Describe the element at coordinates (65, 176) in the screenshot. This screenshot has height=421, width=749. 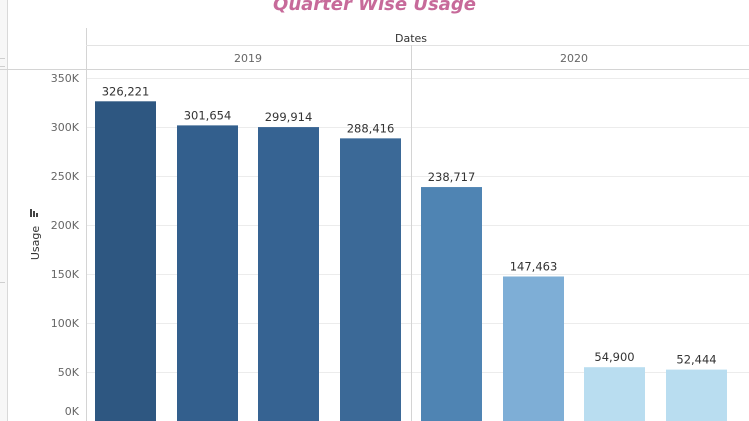
I see `y-tick-label: 250K` at that location.